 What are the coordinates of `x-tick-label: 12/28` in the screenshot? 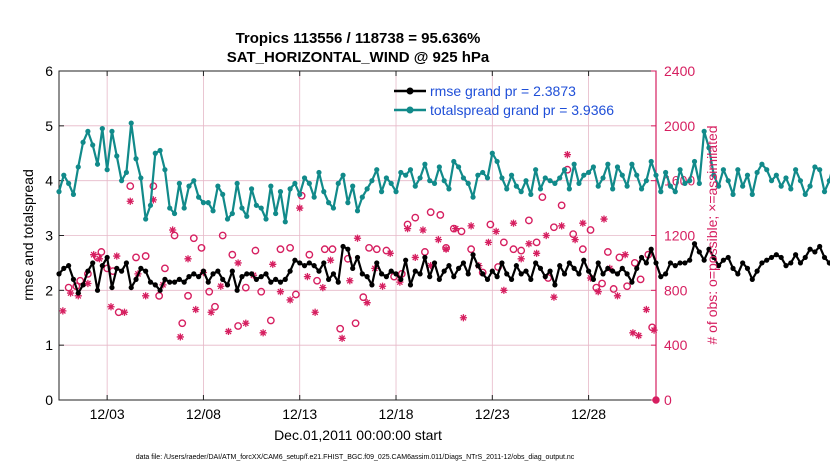 It's located at (588, 414).